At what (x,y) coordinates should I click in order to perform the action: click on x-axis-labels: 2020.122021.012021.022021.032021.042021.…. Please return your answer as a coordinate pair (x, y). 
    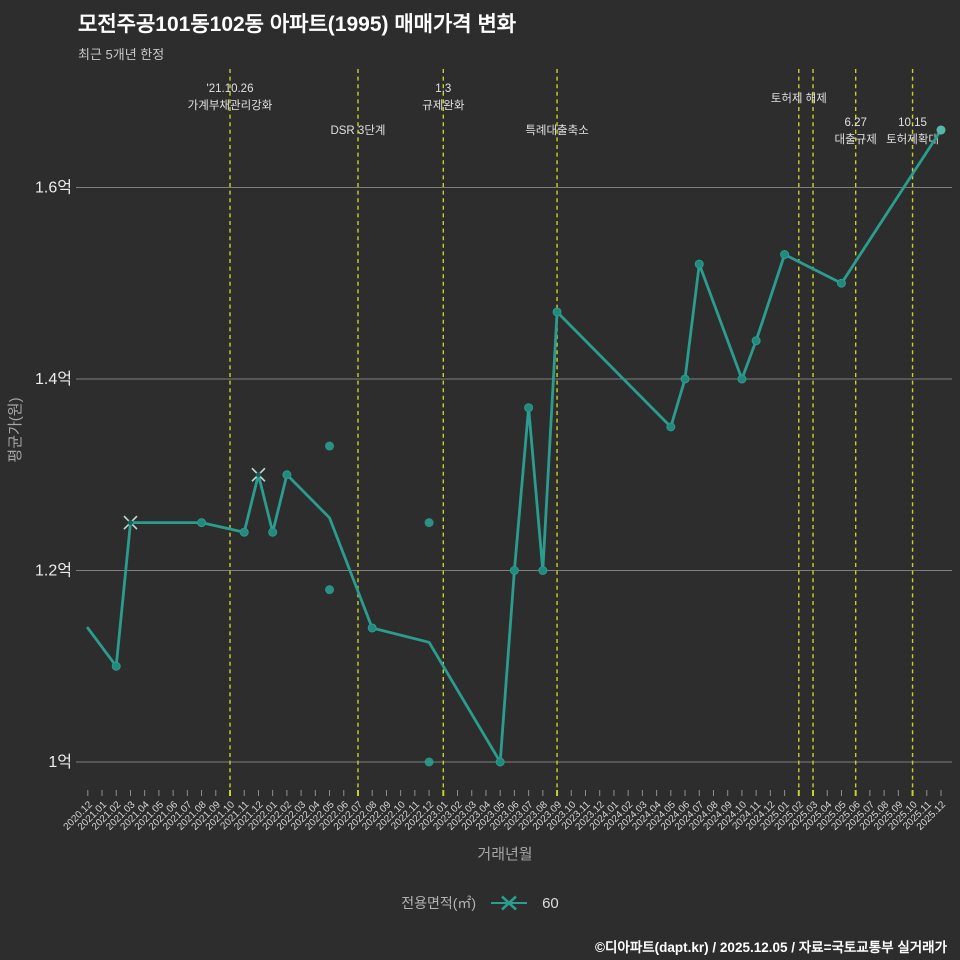
    Looking at the image, I should click on (505, 816).